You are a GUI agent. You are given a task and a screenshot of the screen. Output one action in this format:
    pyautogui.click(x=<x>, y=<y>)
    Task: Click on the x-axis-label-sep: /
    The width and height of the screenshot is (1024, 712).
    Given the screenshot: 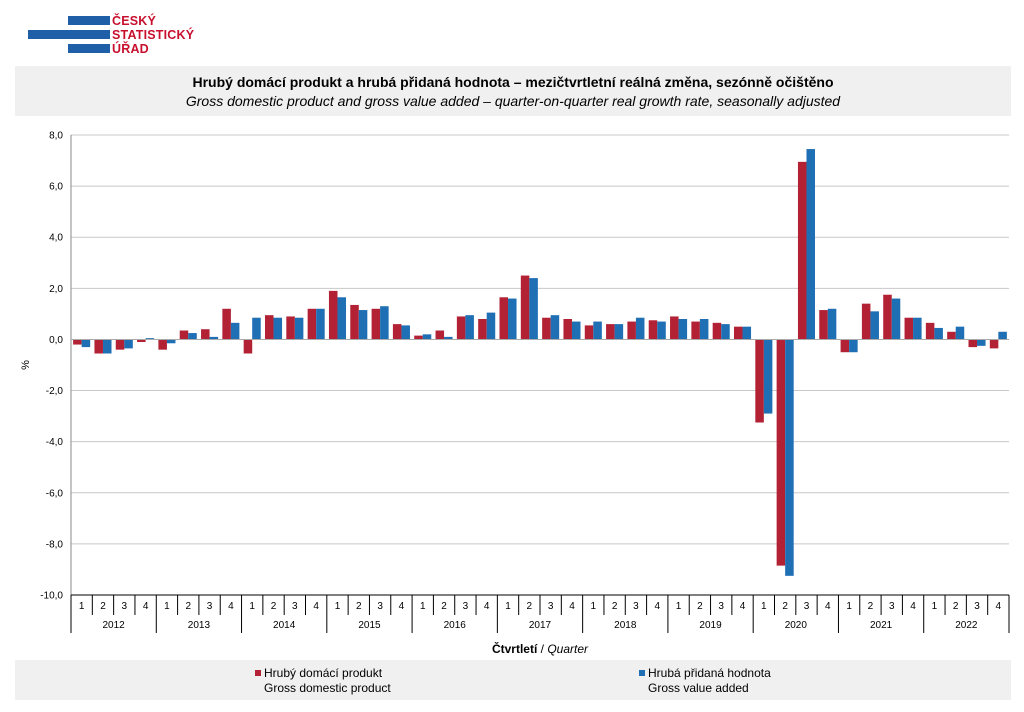 What is the action you would take?
    pyautogui.click(x=542, y=649)
    